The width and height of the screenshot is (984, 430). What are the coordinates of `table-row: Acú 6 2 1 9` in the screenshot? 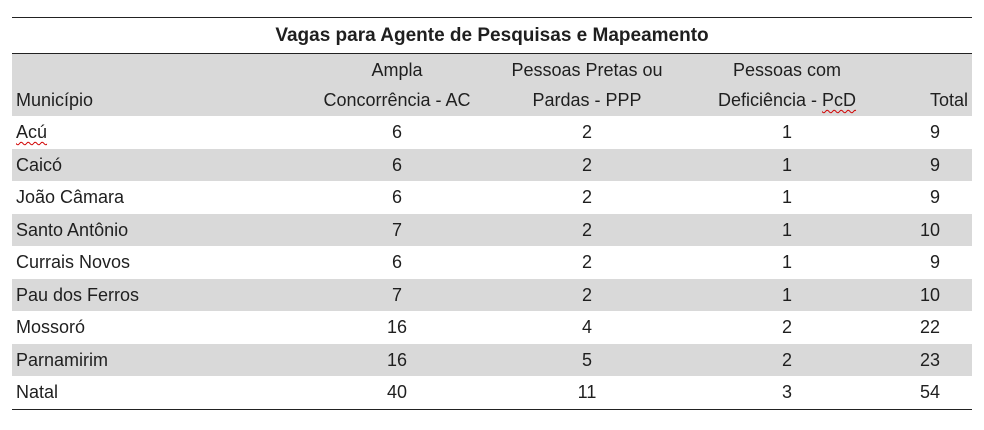 It's located at (492, 132).